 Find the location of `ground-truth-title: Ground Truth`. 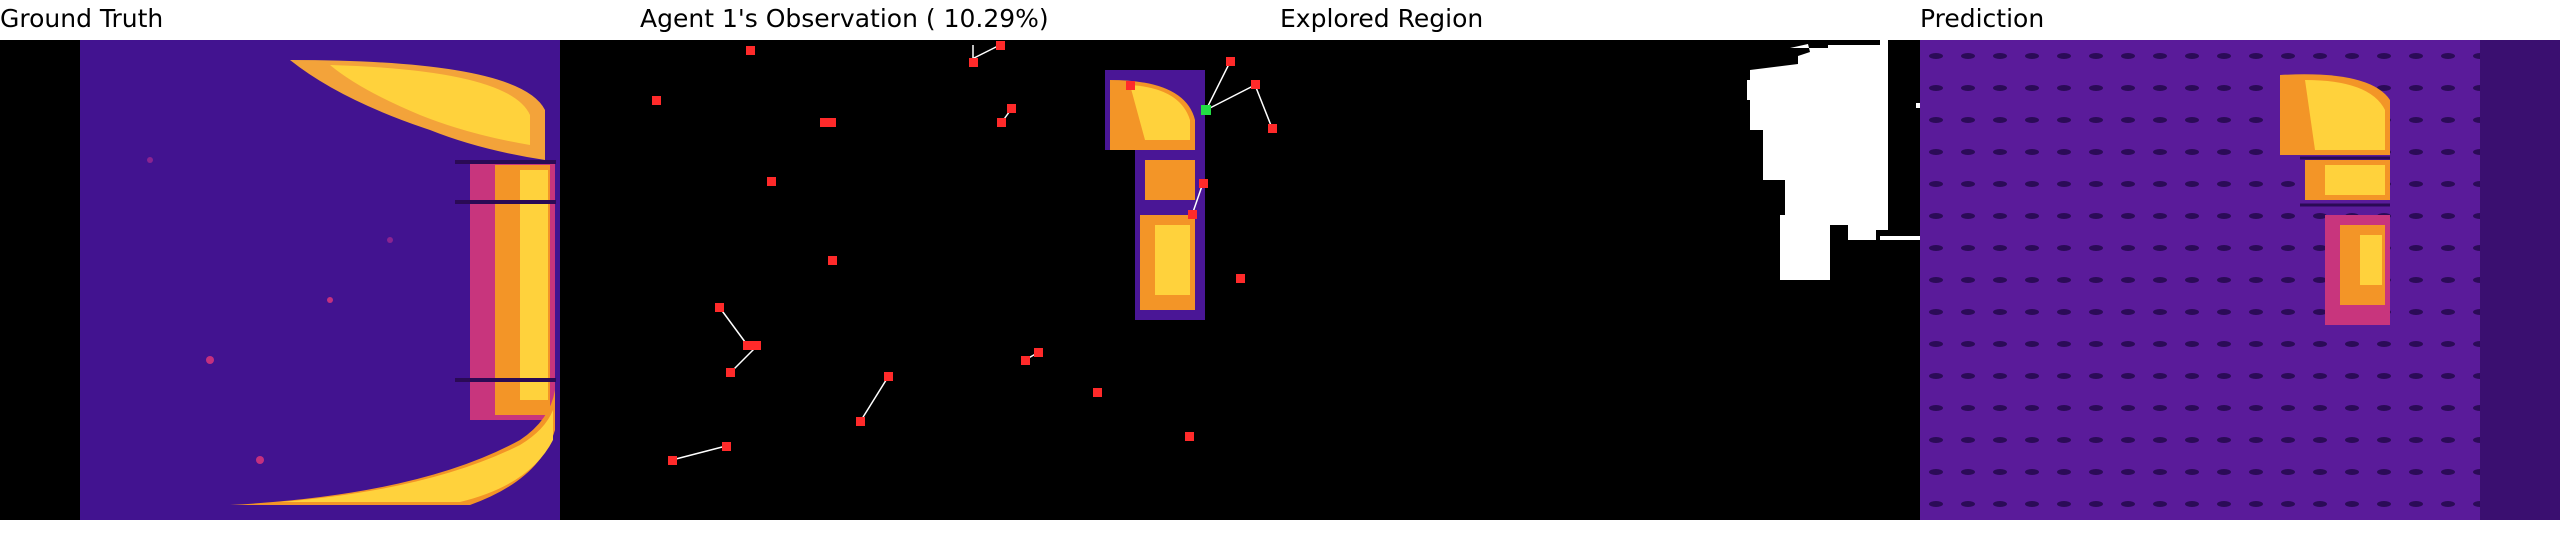

ground-truth-title: Ground Truth is located at coordinates (82, 18).